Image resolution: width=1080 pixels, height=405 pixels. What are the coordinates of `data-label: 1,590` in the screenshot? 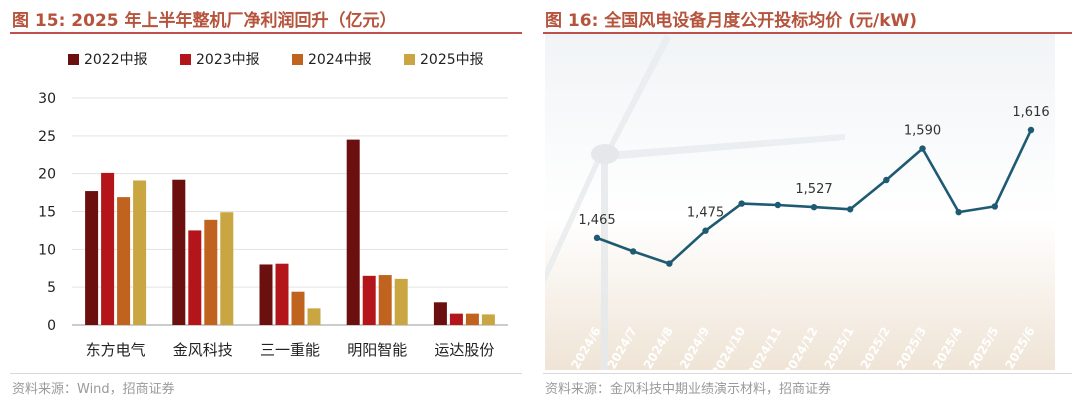 It's located at (922, 131).